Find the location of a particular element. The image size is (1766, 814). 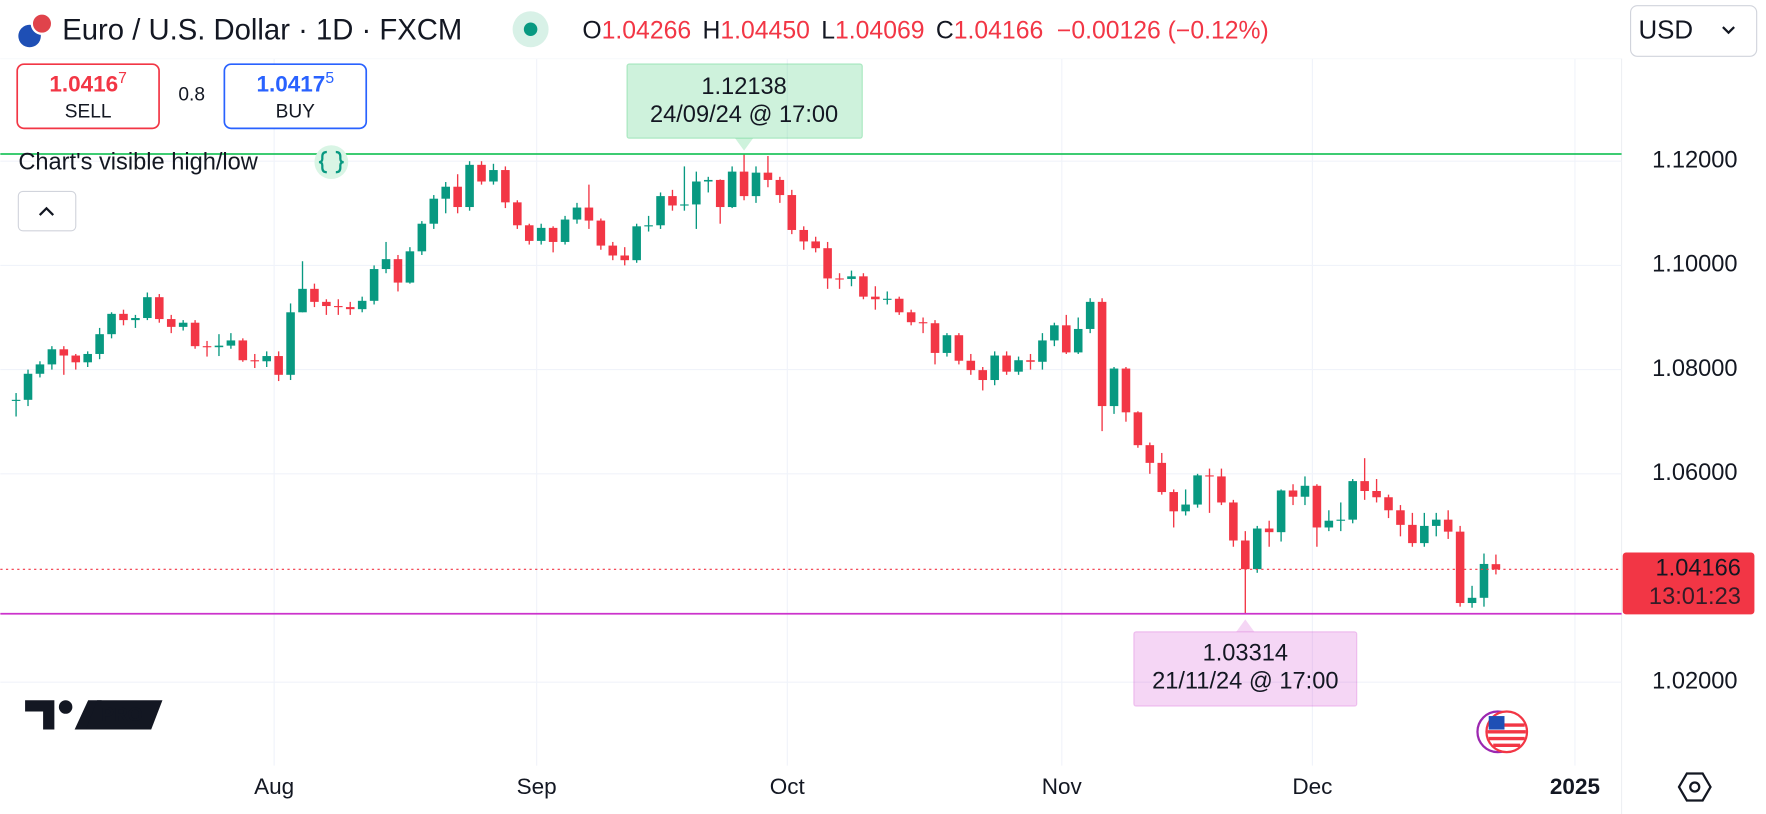

sell-price-main: 1.0416 is located at coordinates (83, 84).